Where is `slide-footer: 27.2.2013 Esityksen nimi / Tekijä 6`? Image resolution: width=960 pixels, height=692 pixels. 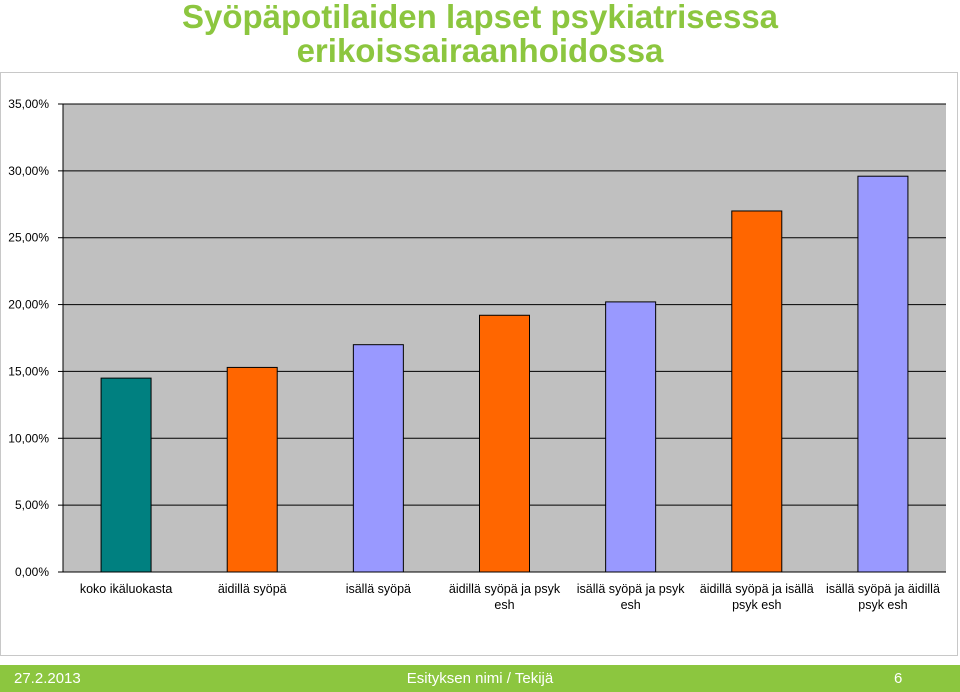 slide-footer: 27.2.2013 Esityksen nimi / Tekijä 6 is located at coordinates (480, 678).